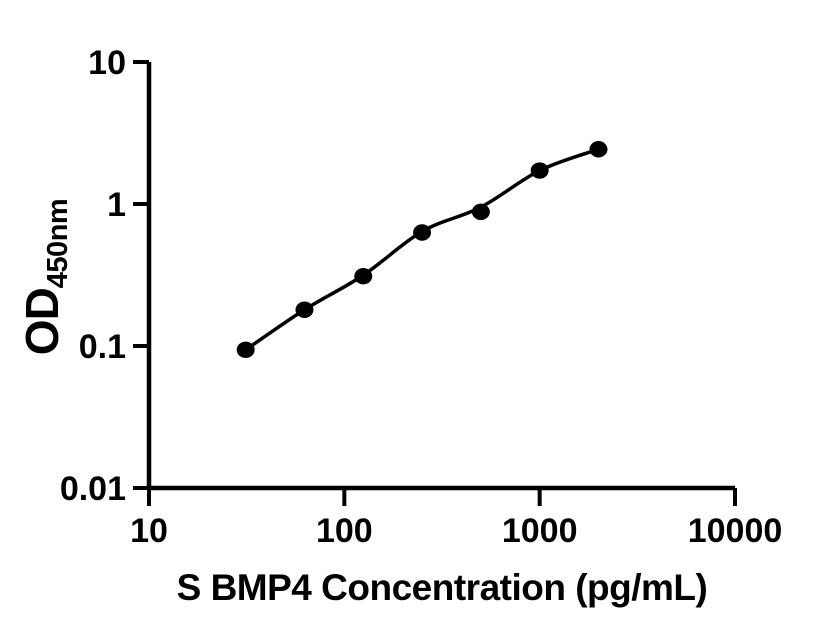  Describe the element at coordinates (540, 531) in the screenshot. I see `x-axis-tick-label: 1000` at that location.